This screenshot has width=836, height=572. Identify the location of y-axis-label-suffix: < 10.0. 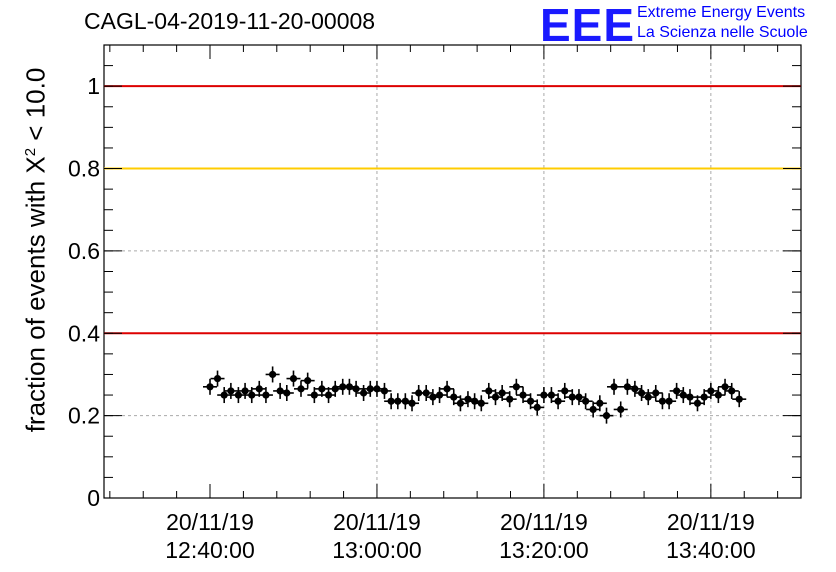
(35, 107).